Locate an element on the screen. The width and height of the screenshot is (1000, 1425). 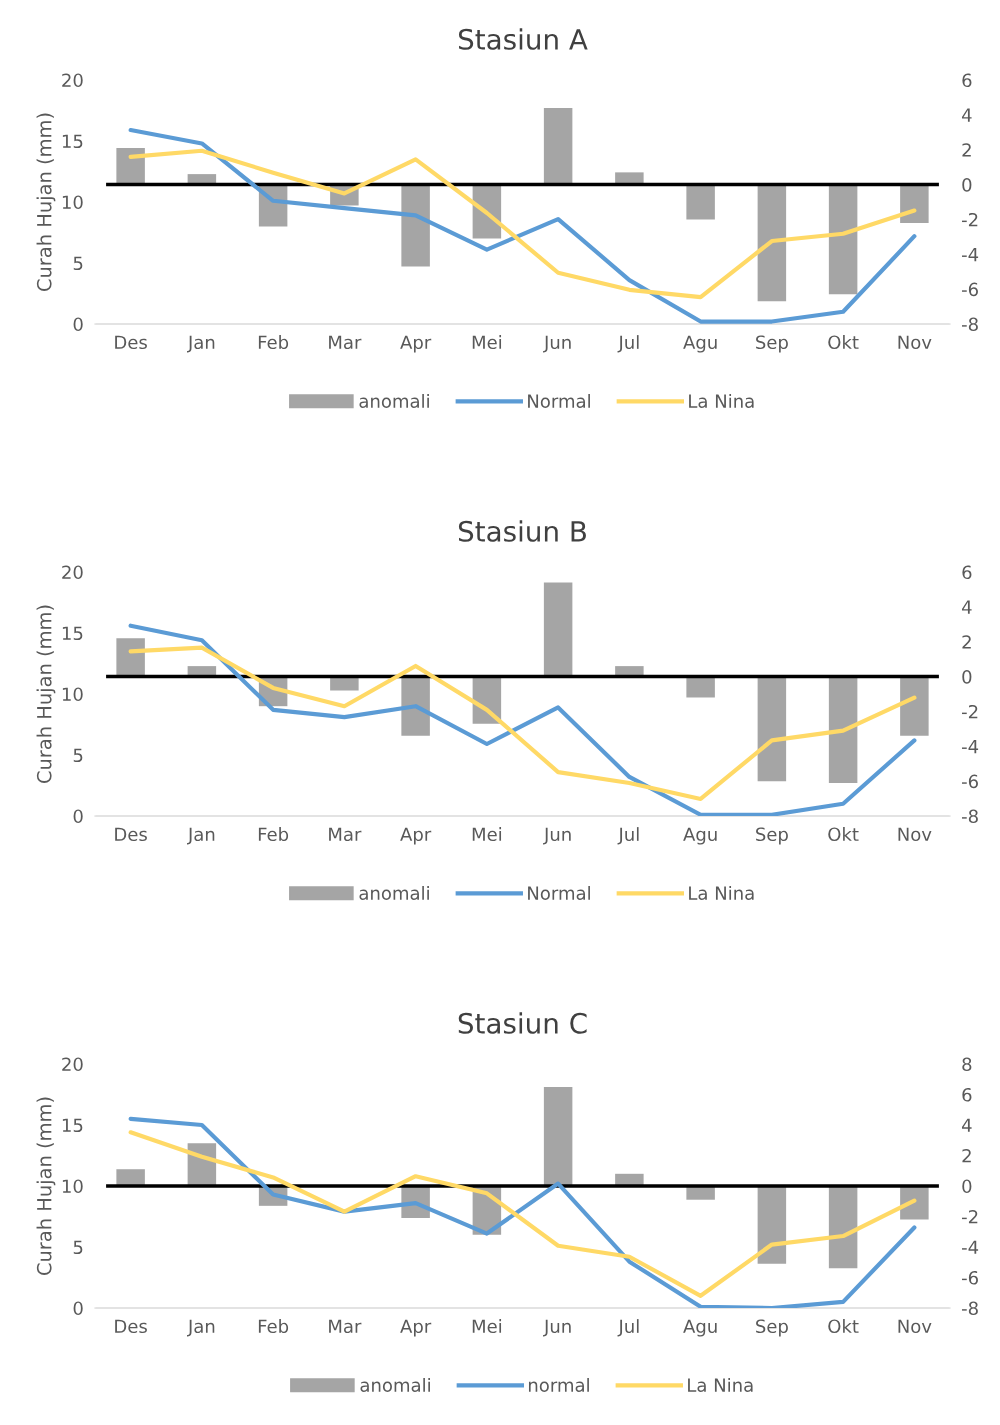
y2-tick-label: 8 is located at coordinates (967, 1064).